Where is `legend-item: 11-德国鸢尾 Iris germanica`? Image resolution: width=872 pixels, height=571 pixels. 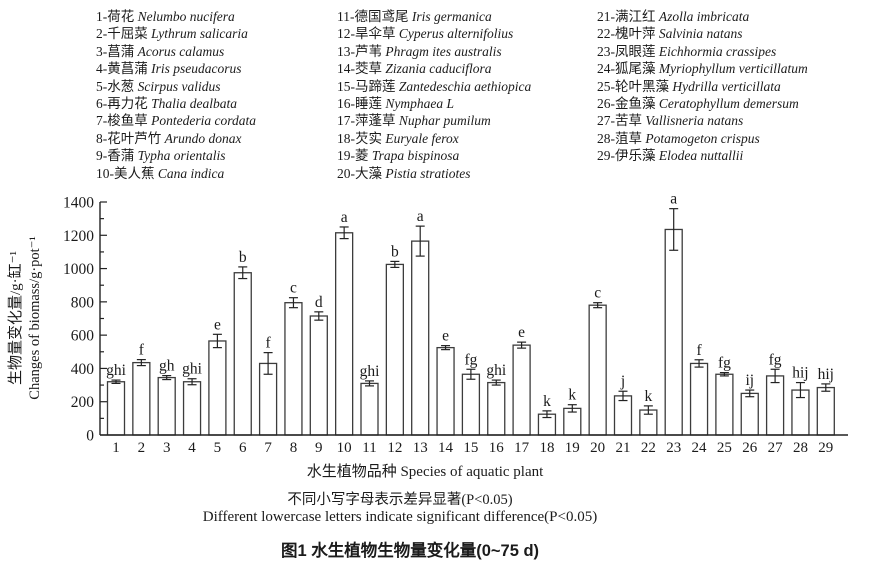
legend-item: 11-德国鸢尾 Iris germanica is located at coordinates (434, 16).